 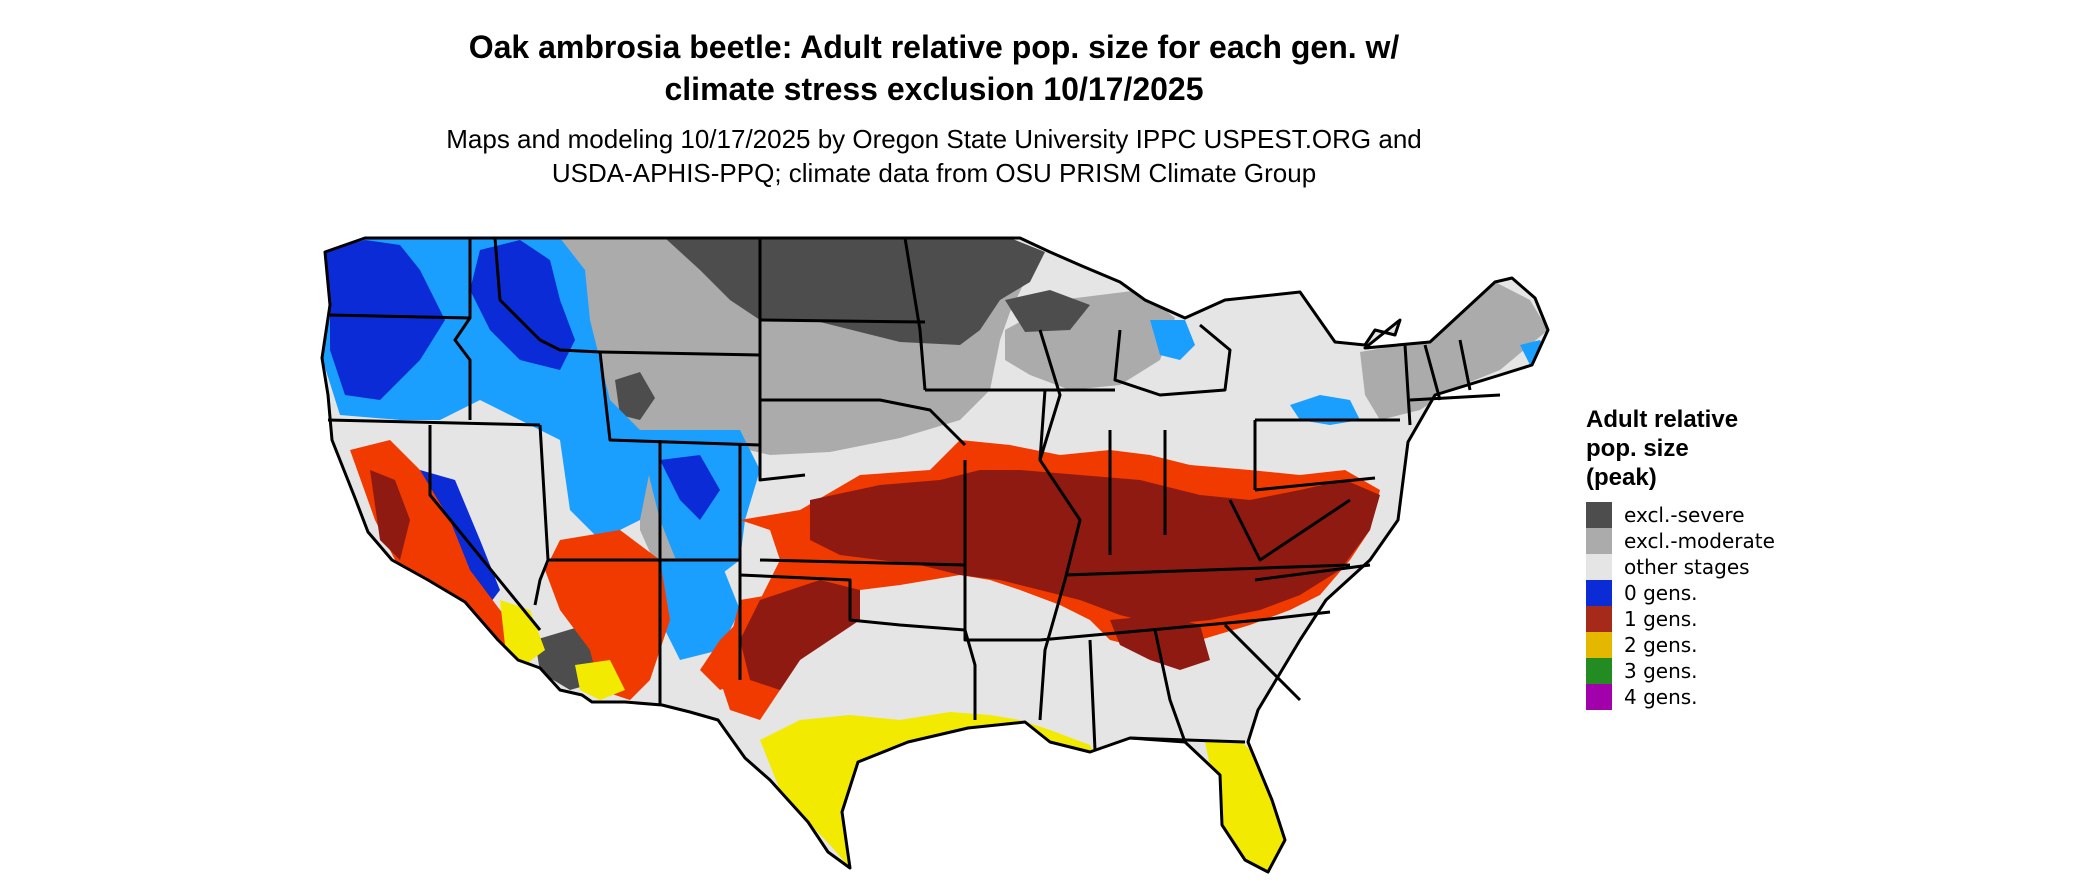 I want to click on state-border-tn-south, so click(x=1150, y=630).